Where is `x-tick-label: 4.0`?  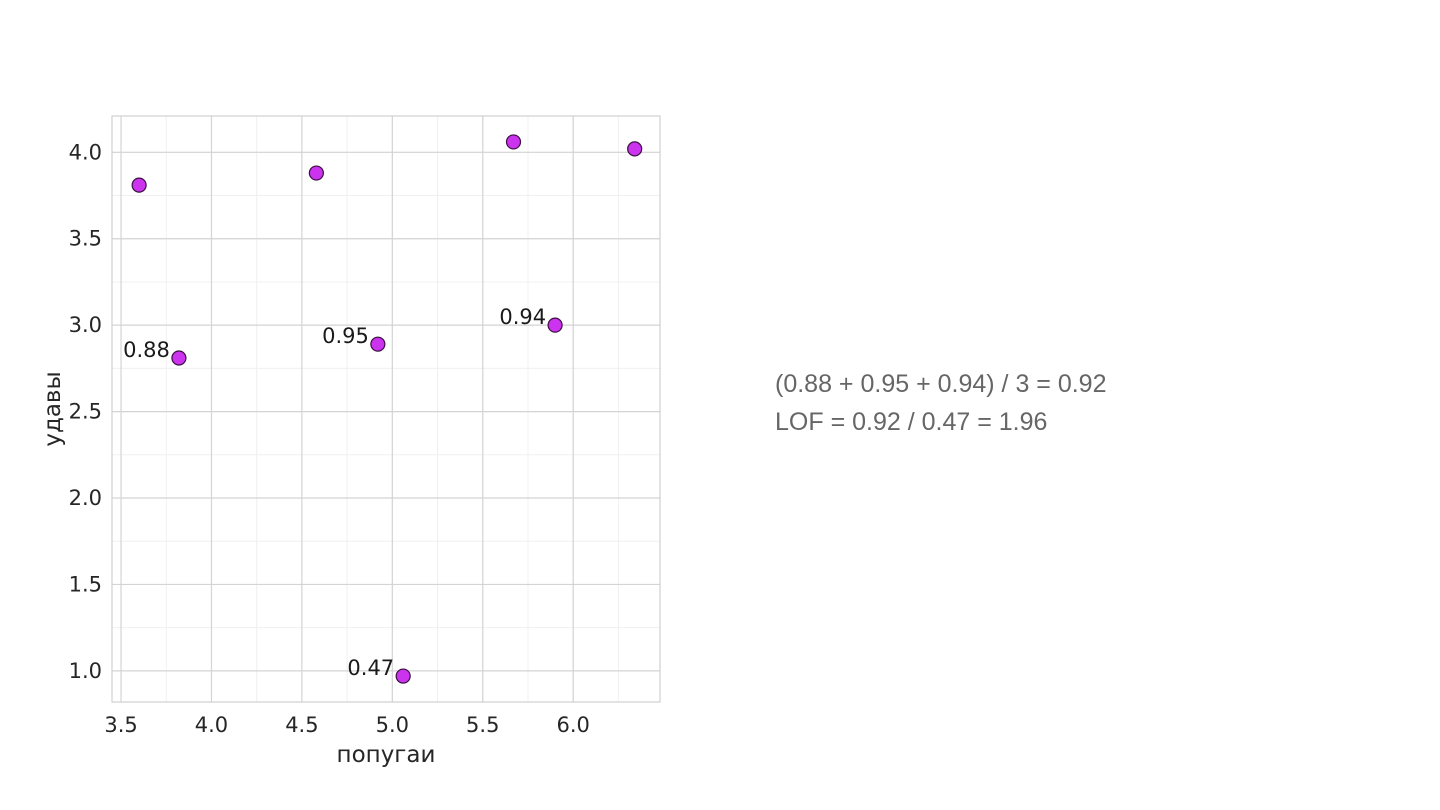 x-tick-label: 4.0 is located at coordinates (211, 725).